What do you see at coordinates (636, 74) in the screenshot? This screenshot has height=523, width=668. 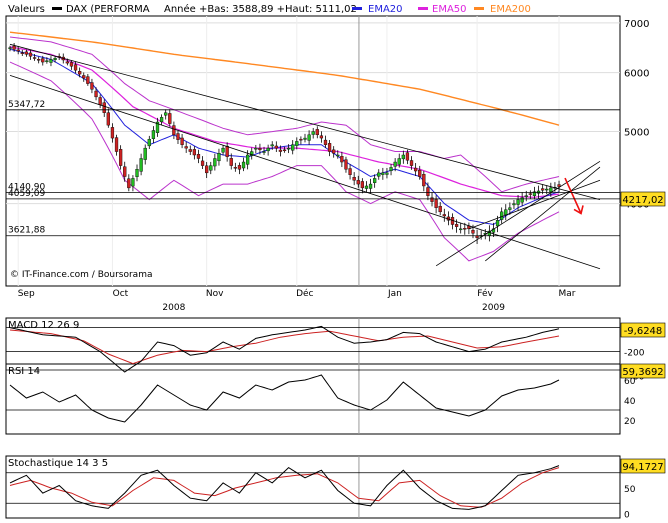 I see `y-tick-6000: 6000` at bounding box center [636, 74].